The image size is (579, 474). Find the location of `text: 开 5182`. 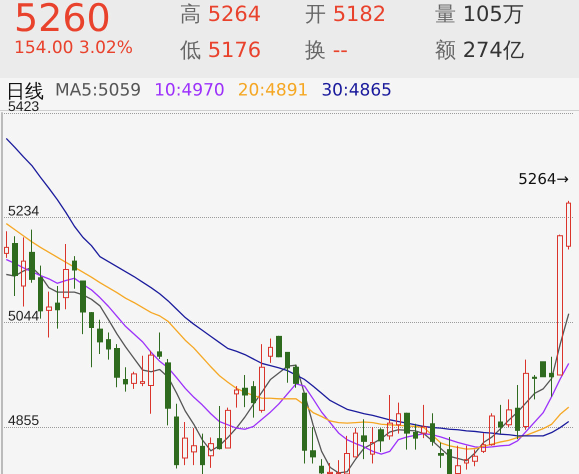

text: 开 5182 is located at coordinates (345, 14).